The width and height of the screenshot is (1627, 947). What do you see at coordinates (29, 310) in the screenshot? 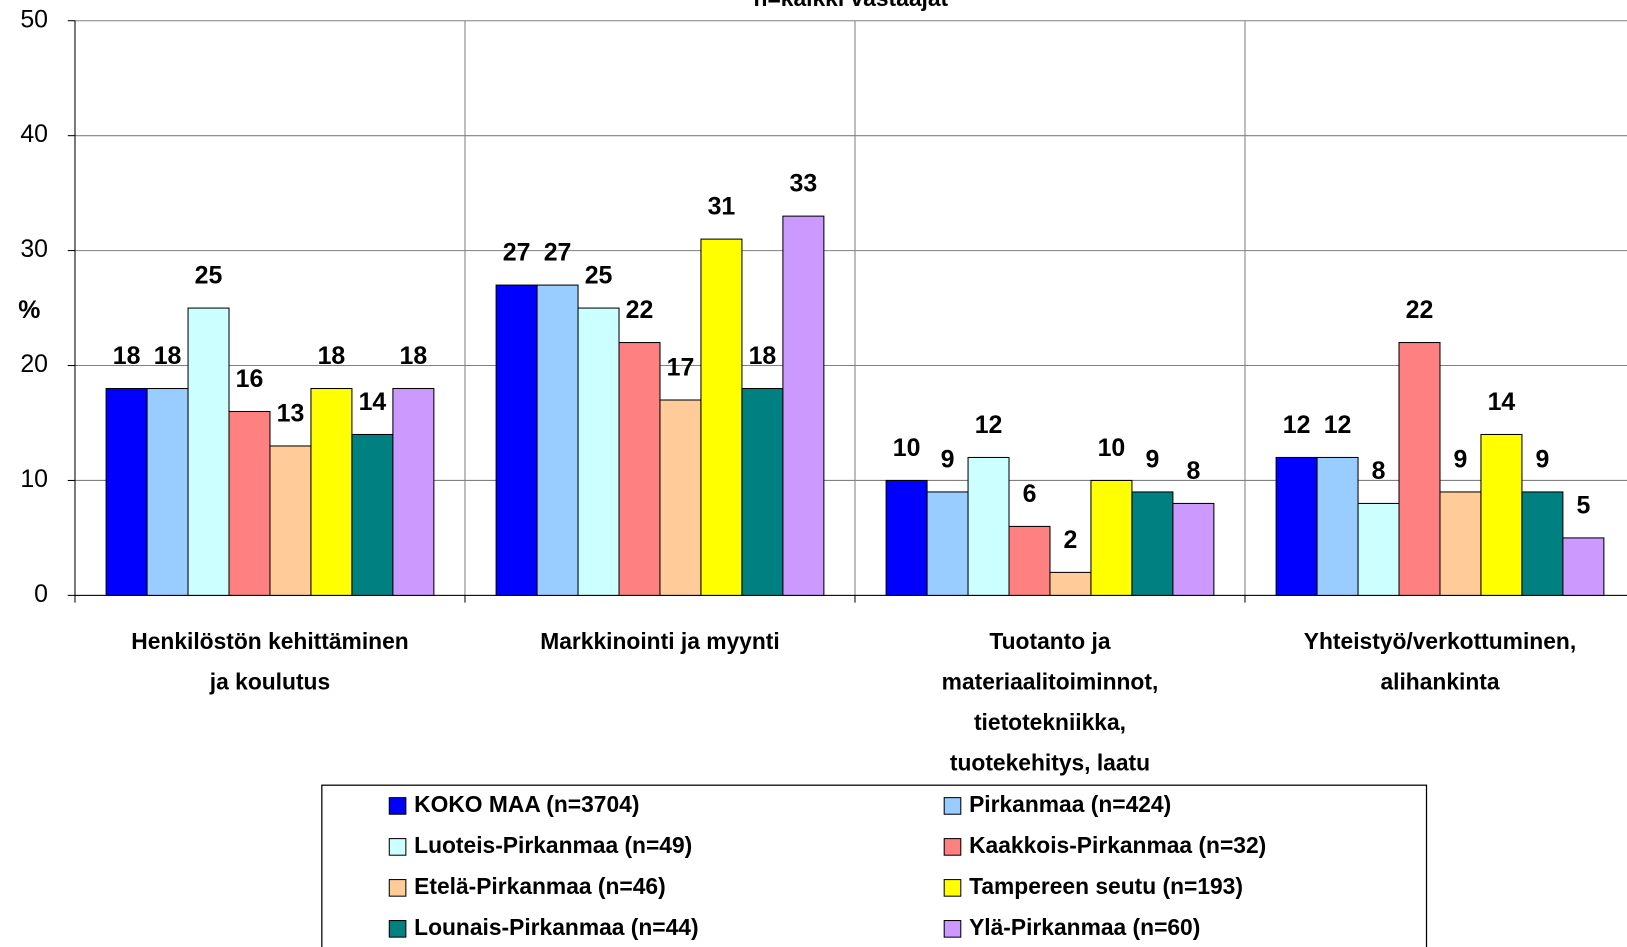
I see `y-axis-label: %` at bounding box center [29, 310].